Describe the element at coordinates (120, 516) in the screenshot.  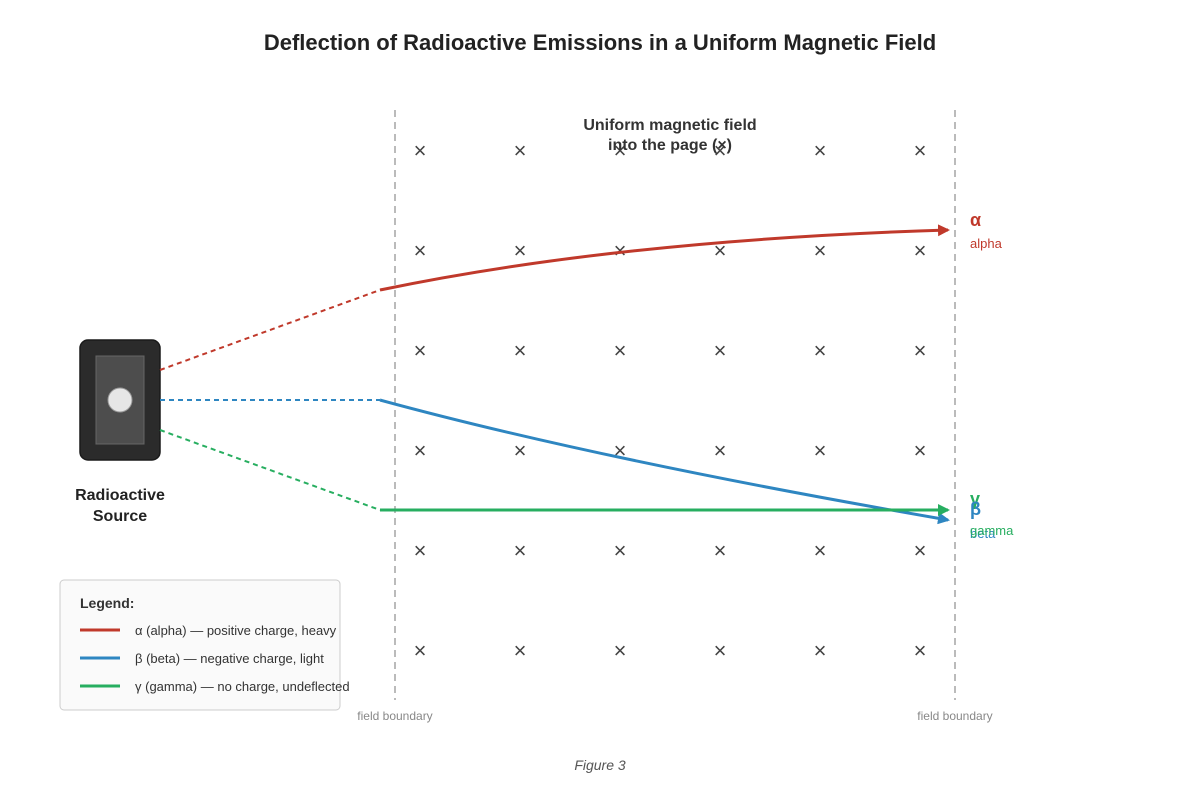
I see `source-label-line-2: Source` at that location.